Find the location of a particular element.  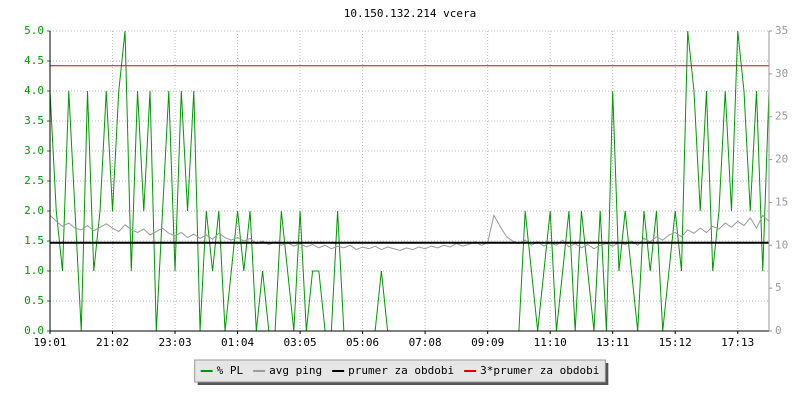

y-tick-label: 1.0 is located at coordinates (34, 270).